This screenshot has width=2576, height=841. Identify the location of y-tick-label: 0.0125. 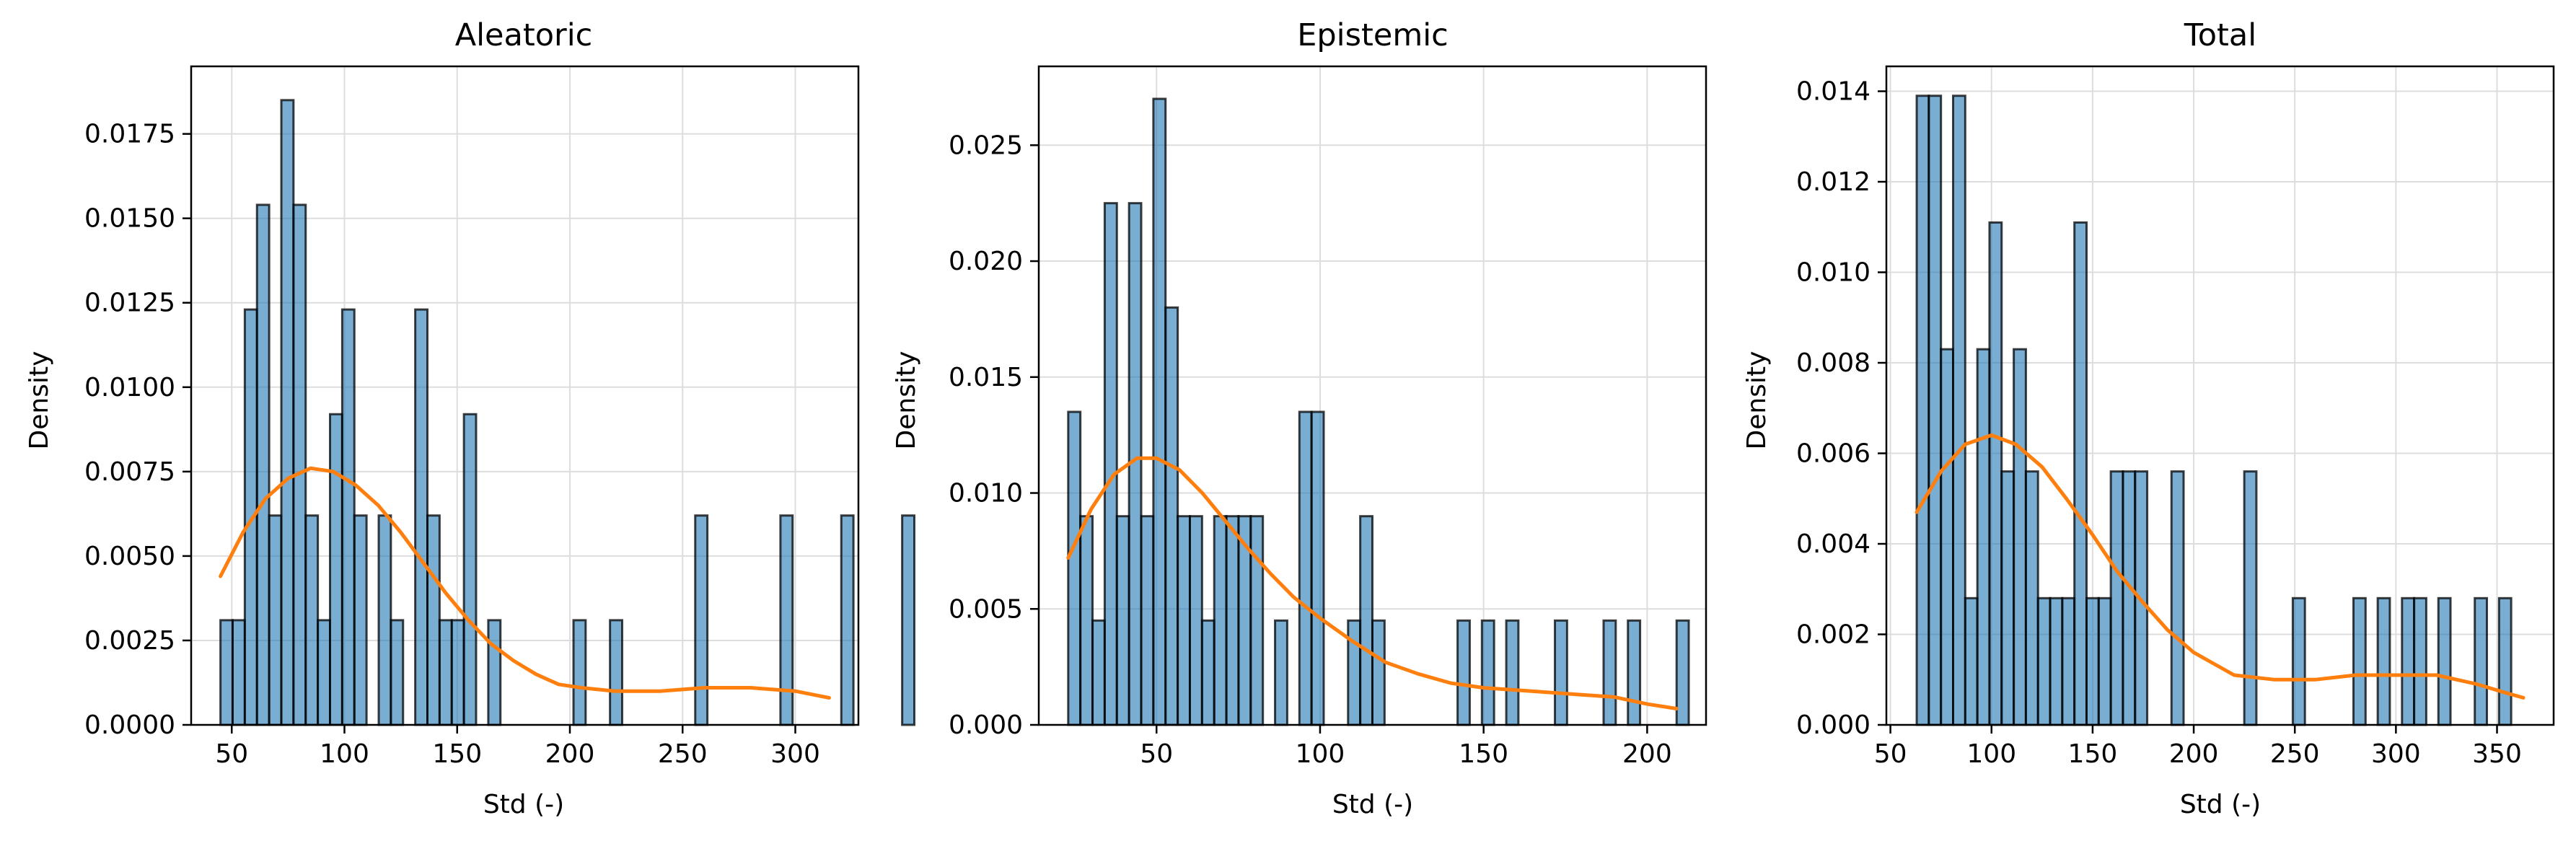
(129, 303).